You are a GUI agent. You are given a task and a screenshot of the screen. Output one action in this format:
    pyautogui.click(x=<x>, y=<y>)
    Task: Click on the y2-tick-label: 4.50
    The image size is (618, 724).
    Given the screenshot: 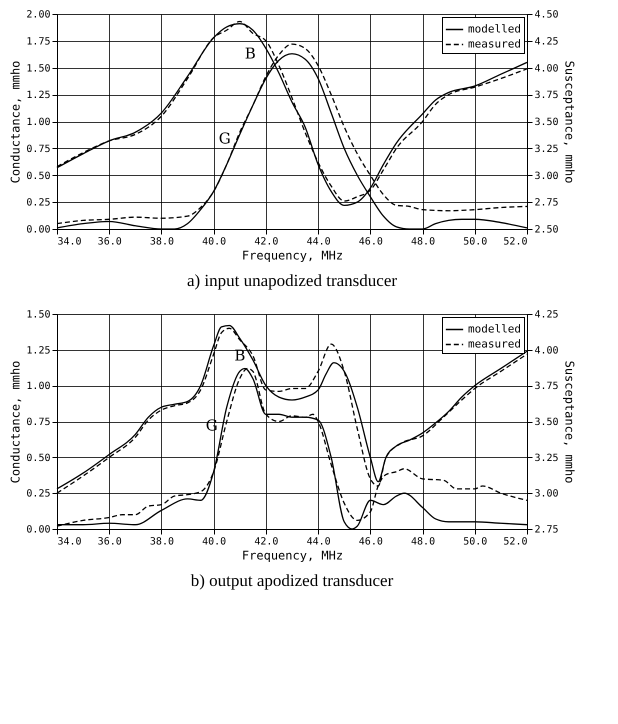 What is the action you would take?
    pyautogui.click(x=546, y=15)
    